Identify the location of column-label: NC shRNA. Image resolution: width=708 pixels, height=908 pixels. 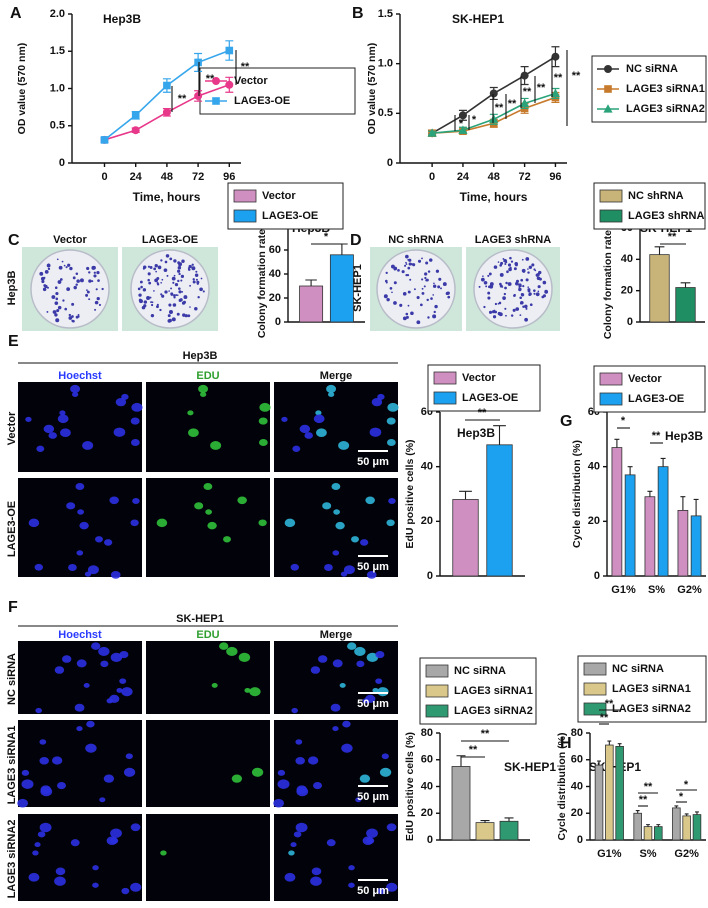
(416, 240).